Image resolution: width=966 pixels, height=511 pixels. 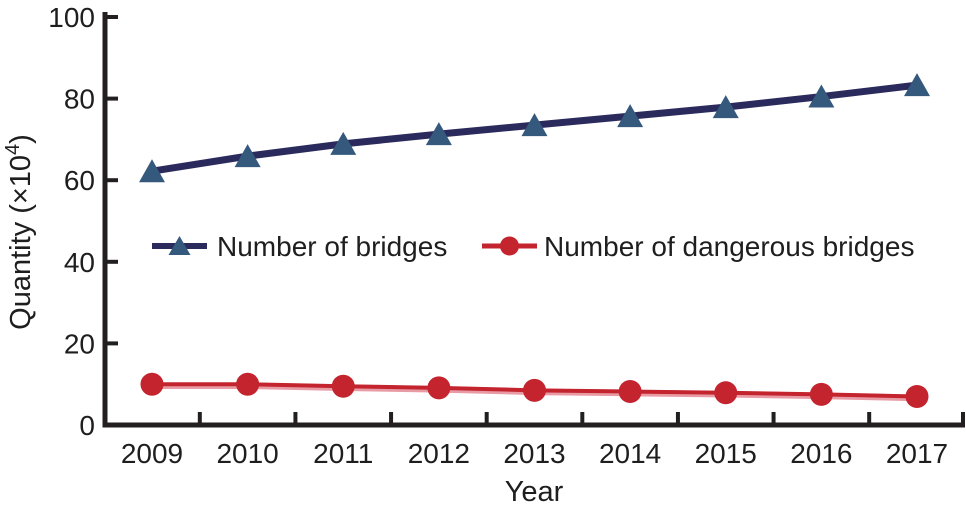 I want to click on x-tick-label: 2013, so click(x=534, y=453).